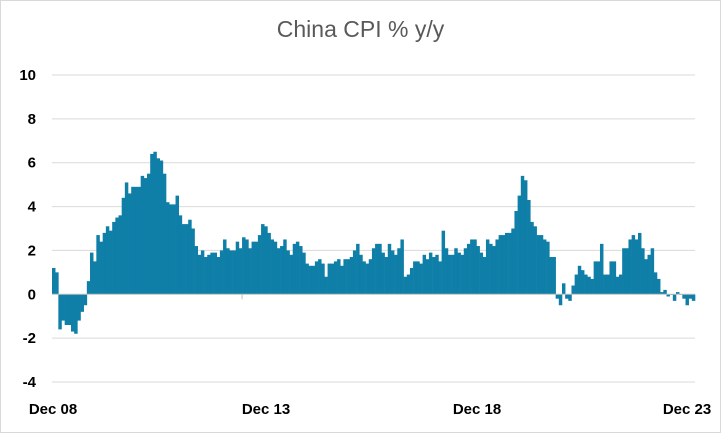 This screenshot has width=721, height=433. What do you see at coordinates (27, 75) in the screenshot?
I see `y-tick-label: 10` at bounding box center [27, 75].